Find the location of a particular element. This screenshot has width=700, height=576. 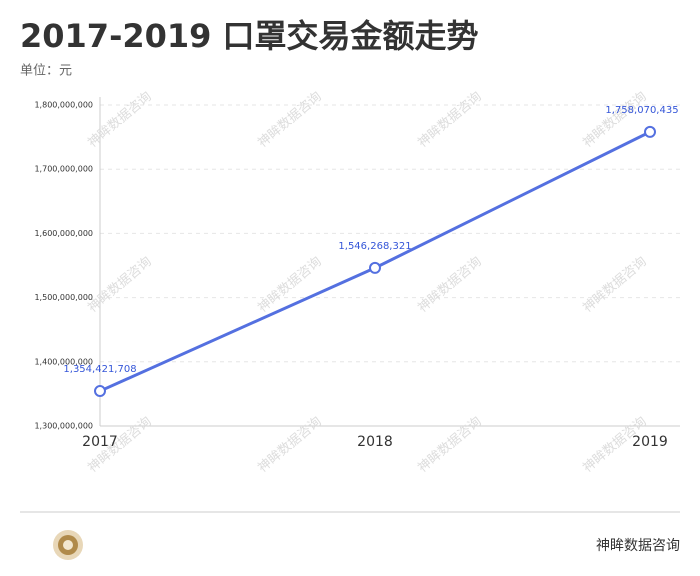

chart-title: 2017-2019 口罩交易金额走势 is located at coordinates (249, 36).